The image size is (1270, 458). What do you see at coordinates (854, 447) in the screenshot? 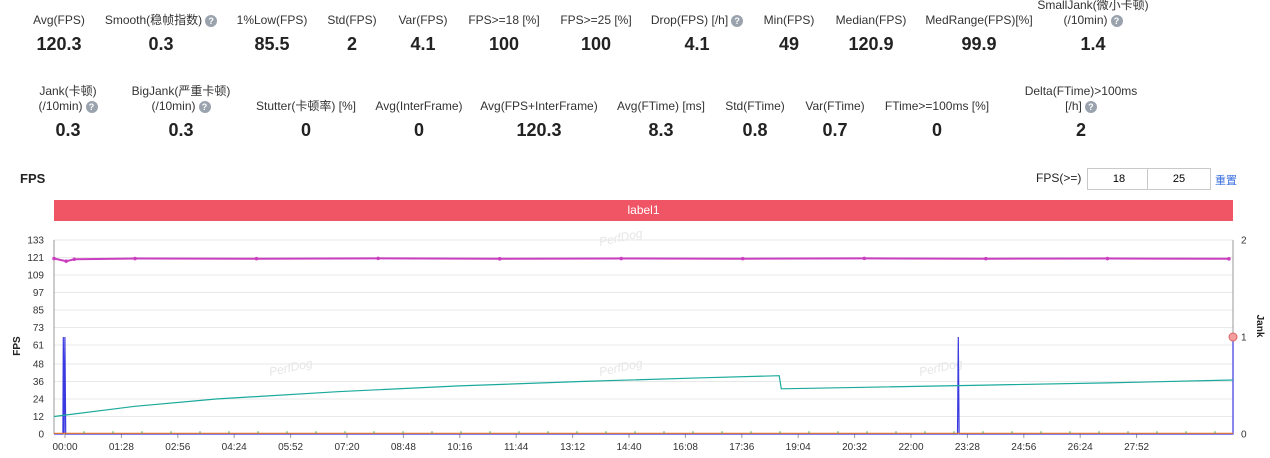
I see `x-tick-label: 20:32` at bounding box center [854, 447].